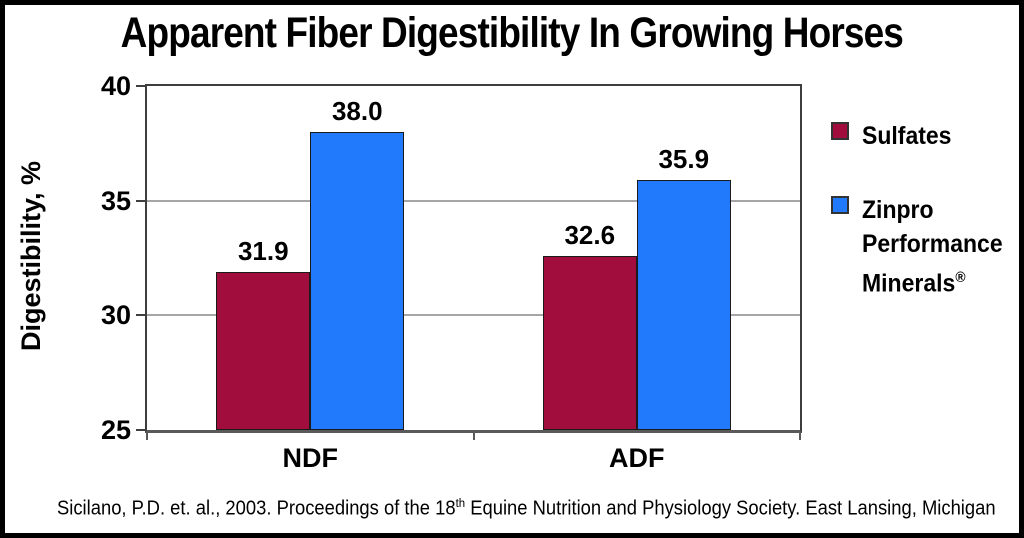 The width and height of the screenshot is (1024, 538). I want to click on y-tick-label-30: 30, so click(115, 315).